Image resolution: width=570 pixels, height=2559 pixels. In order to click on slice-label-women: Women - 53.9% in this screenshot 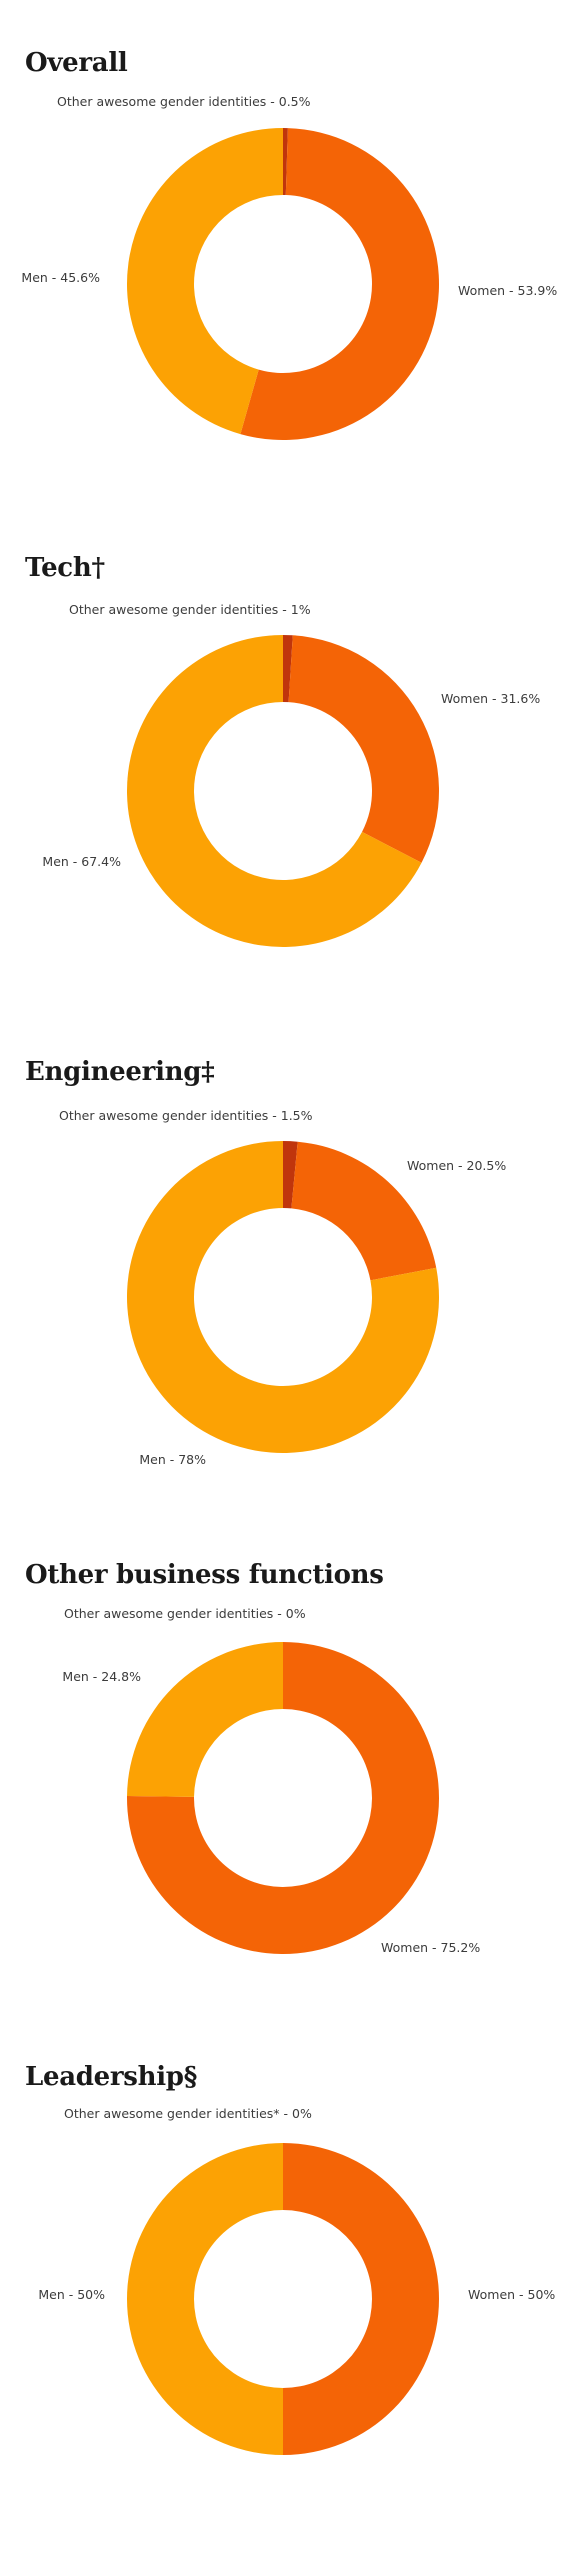, I will do `click(507, 290)`.